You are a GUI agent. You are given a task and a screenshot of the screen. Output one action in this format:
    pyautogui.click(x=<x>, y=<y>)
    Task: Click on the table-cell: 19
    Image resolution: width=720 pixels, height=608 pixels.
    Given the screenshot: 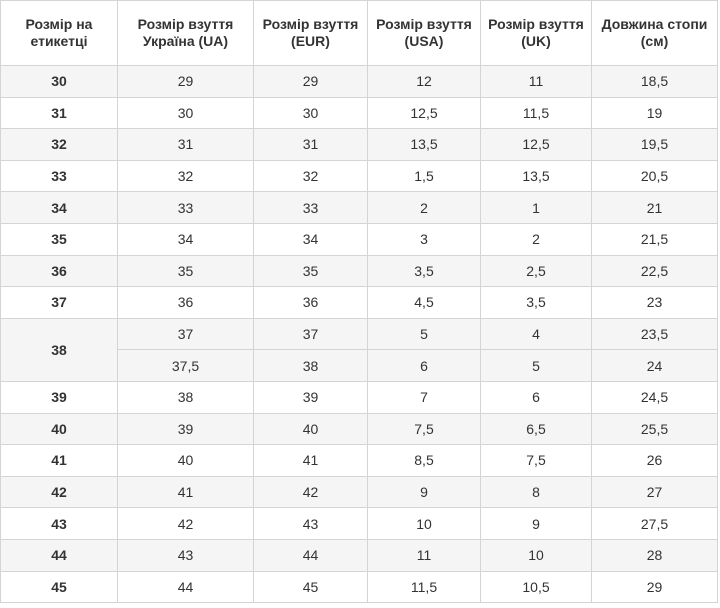 What is the action you would take?
    pyautogui.click(x=654, y=113)
    